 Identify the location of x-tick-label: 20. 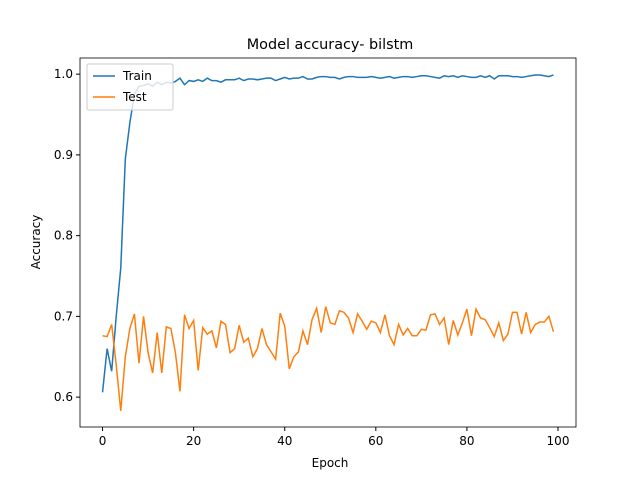
(193, 441).